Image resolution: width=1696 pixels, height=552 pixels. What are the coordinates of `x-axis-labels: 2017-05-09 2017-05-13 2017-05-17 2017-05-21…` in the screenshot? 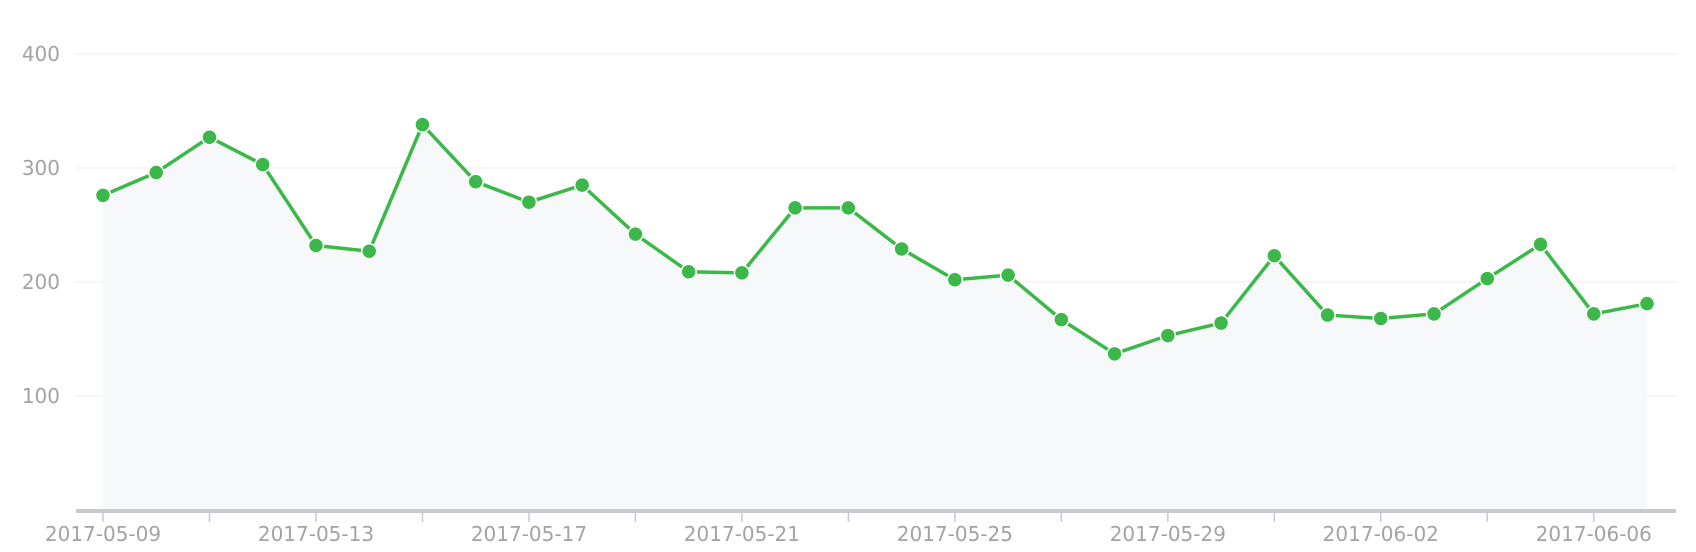 It's located at (848, 534).